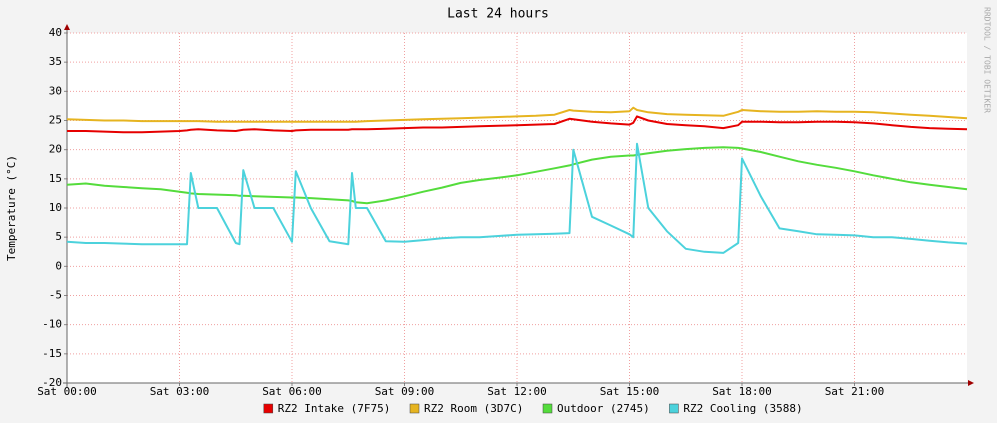  I want to click on y-tick-label: 10, so click(55, 207).